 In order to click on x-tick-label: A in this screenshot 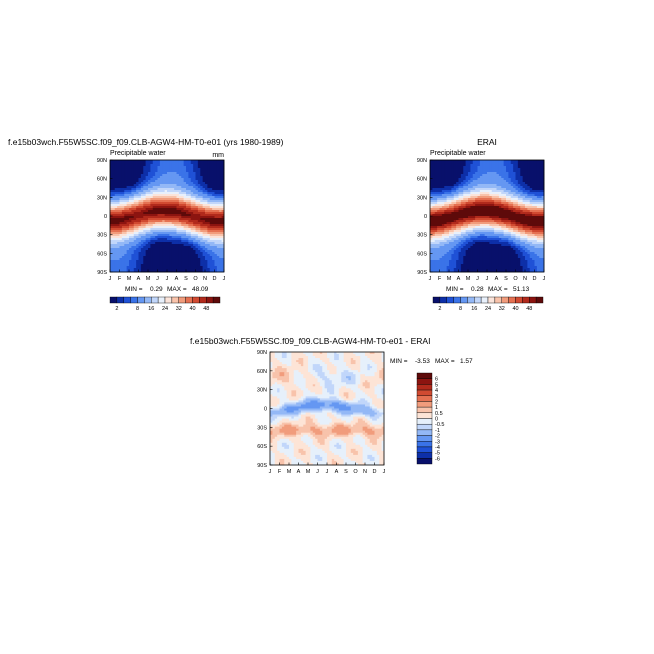, I will do `click(139, 279)`.